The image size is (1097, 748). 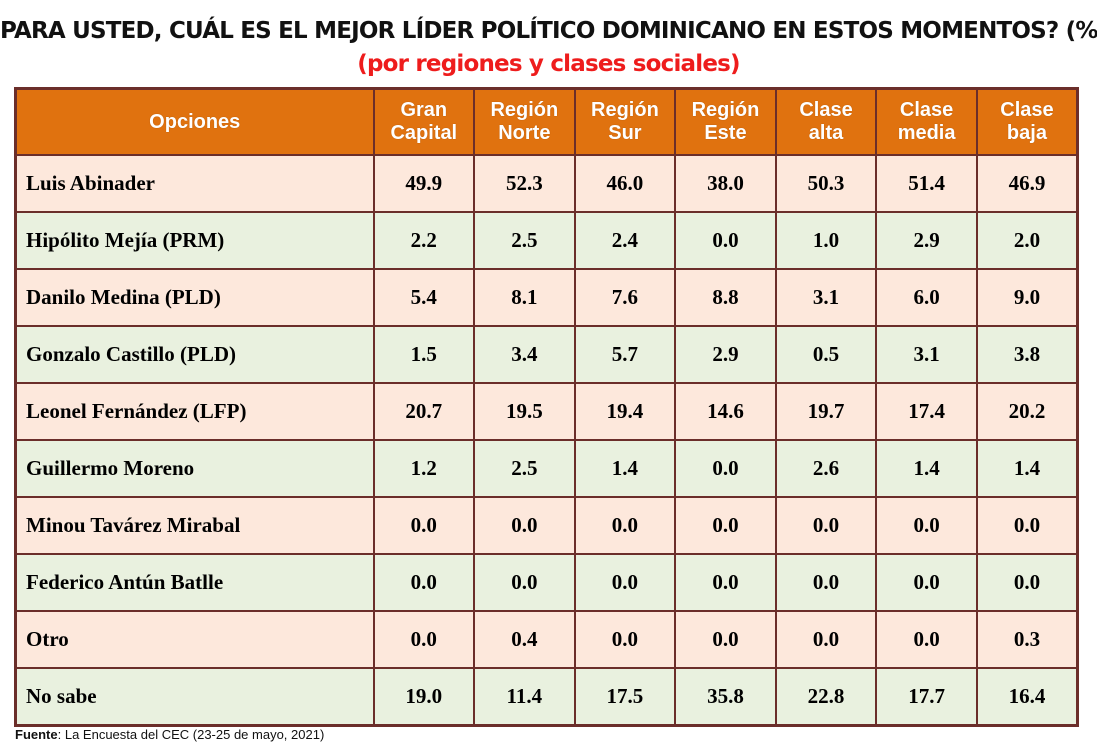 I want to click on row-label: Minou Tavárez Mirabal, so click(x=194, y=525).